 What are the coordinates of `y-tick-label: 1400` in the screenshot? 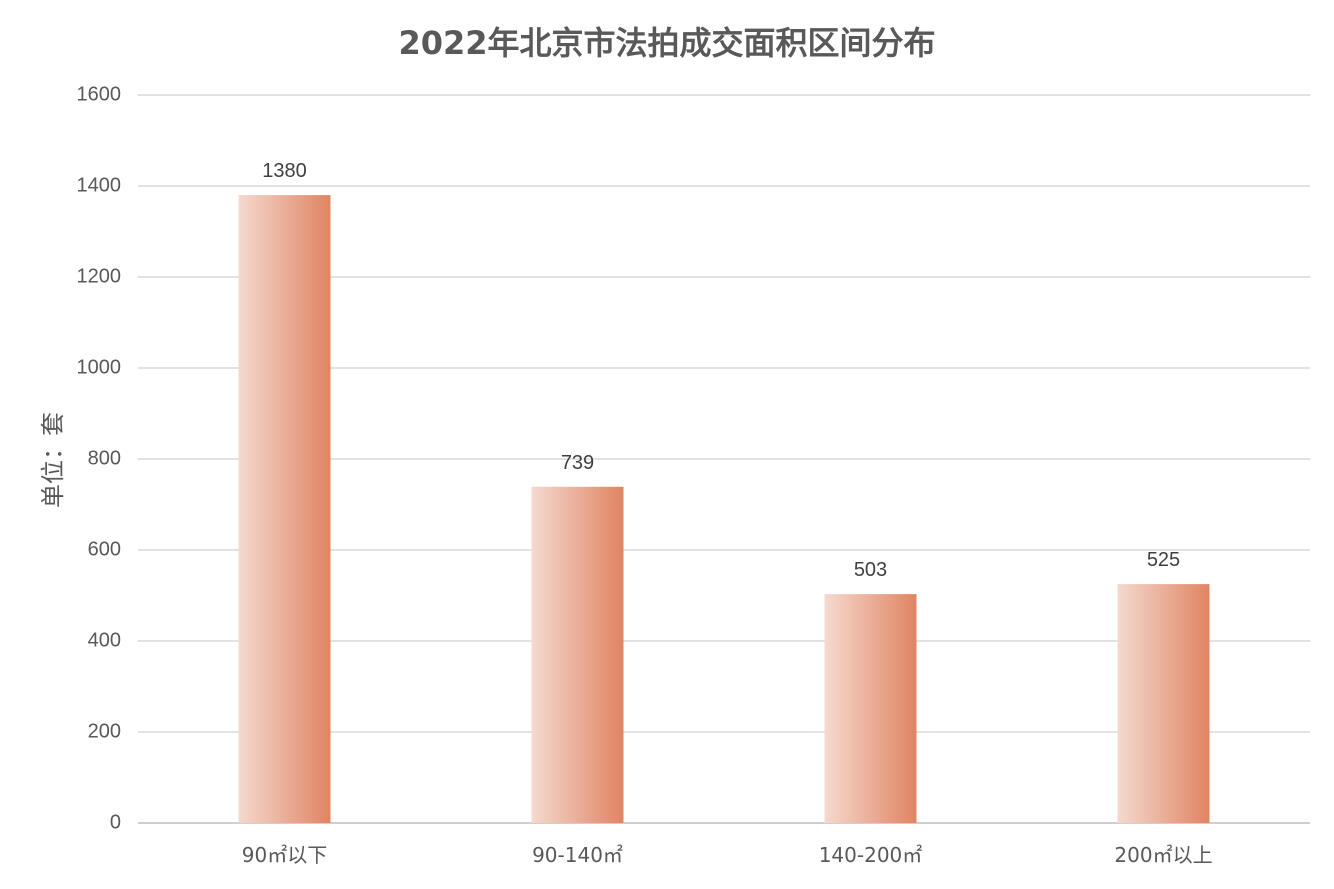 It's located at (99, 185).